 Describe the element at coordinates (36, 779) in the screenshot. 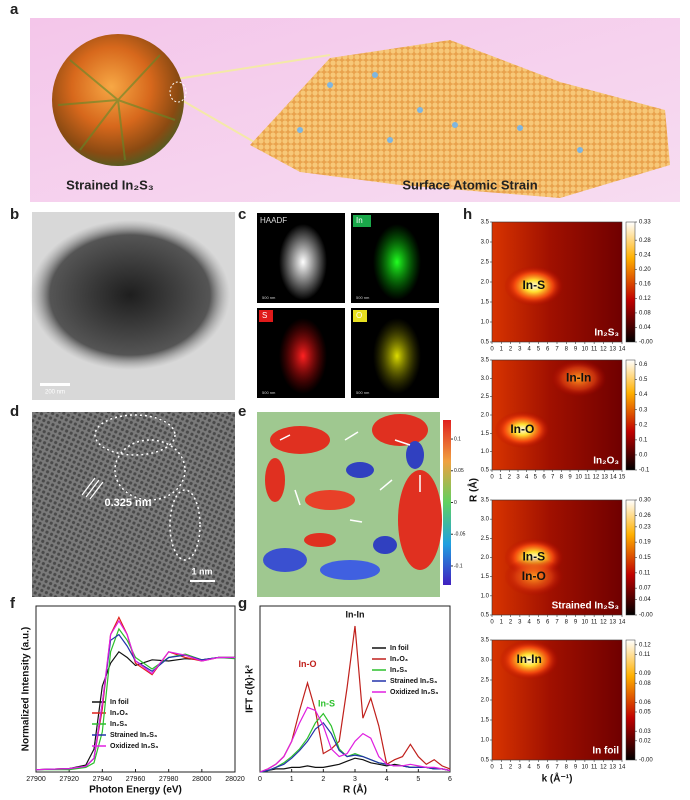

I see `x-tick-label: 27900` at that location.